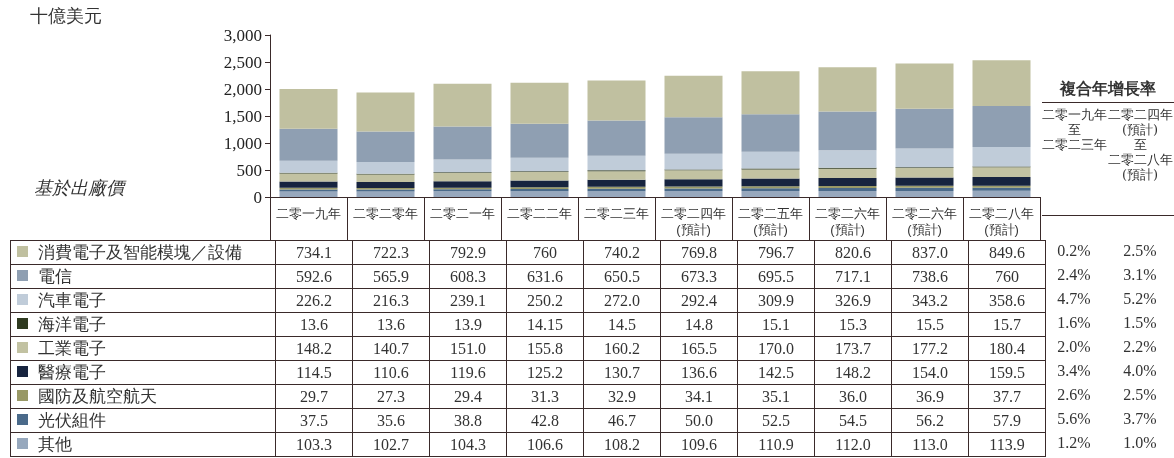 The image size is (1174, 458). I want to click on x-tick-label: 二零一九年, so click(308, 213).